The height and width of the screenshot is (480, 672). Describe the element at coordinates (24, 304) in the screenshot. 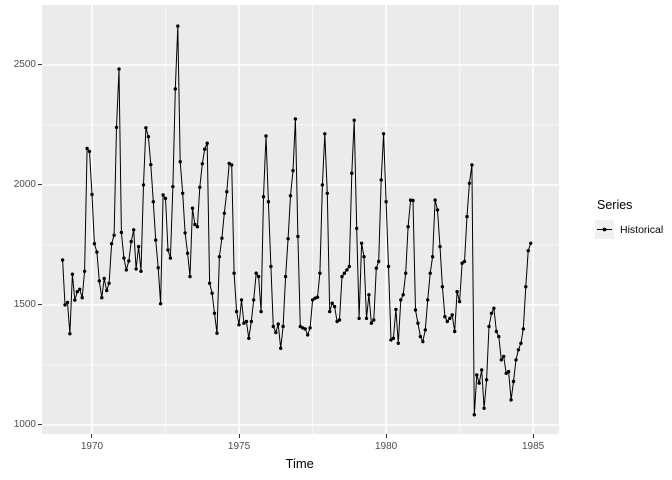

I see `y-tick-label: 1500` at that location.